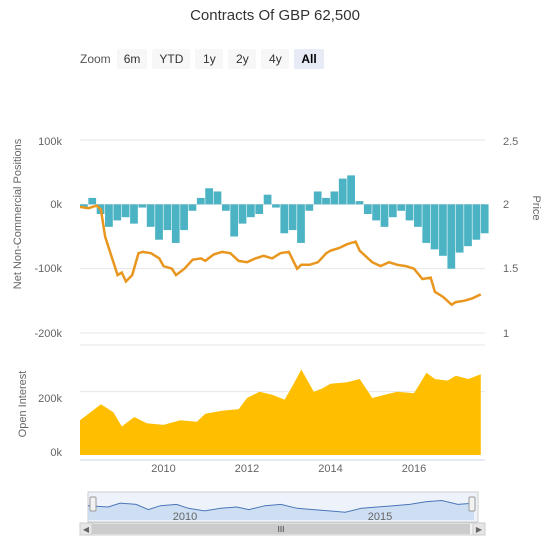  Describe the element at coordinates (506, 334) in the screenshot. I see `y2-tick-label: 1` at that location.